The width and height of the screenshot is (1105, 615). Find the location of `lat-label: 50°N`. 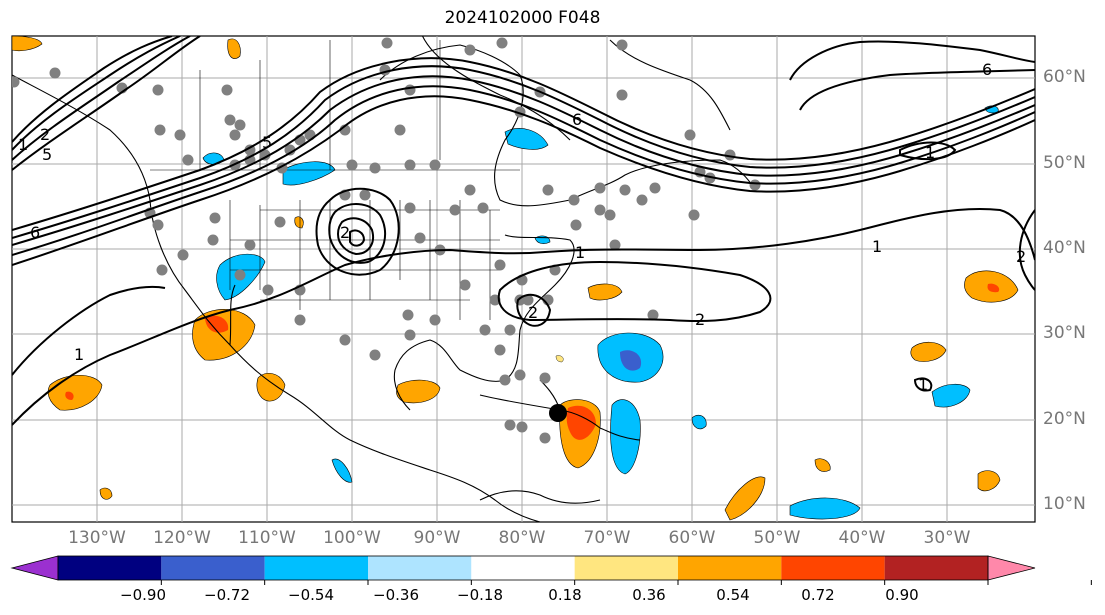

lat-label: 50°N is located at coordinates (1064, 163).